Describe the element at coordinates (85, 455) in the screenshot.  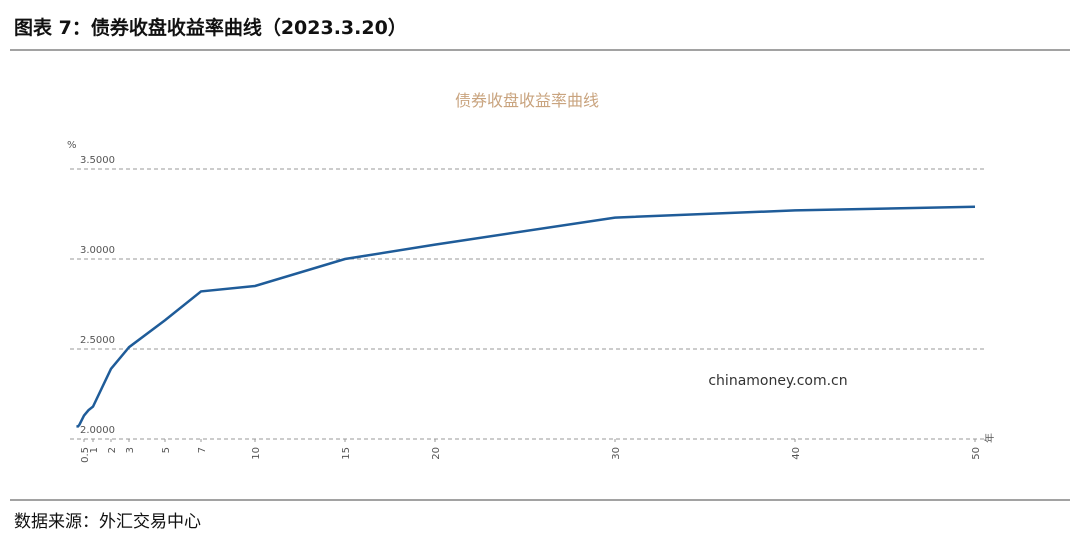
I see `x-tick-label: 0.5` at that location.